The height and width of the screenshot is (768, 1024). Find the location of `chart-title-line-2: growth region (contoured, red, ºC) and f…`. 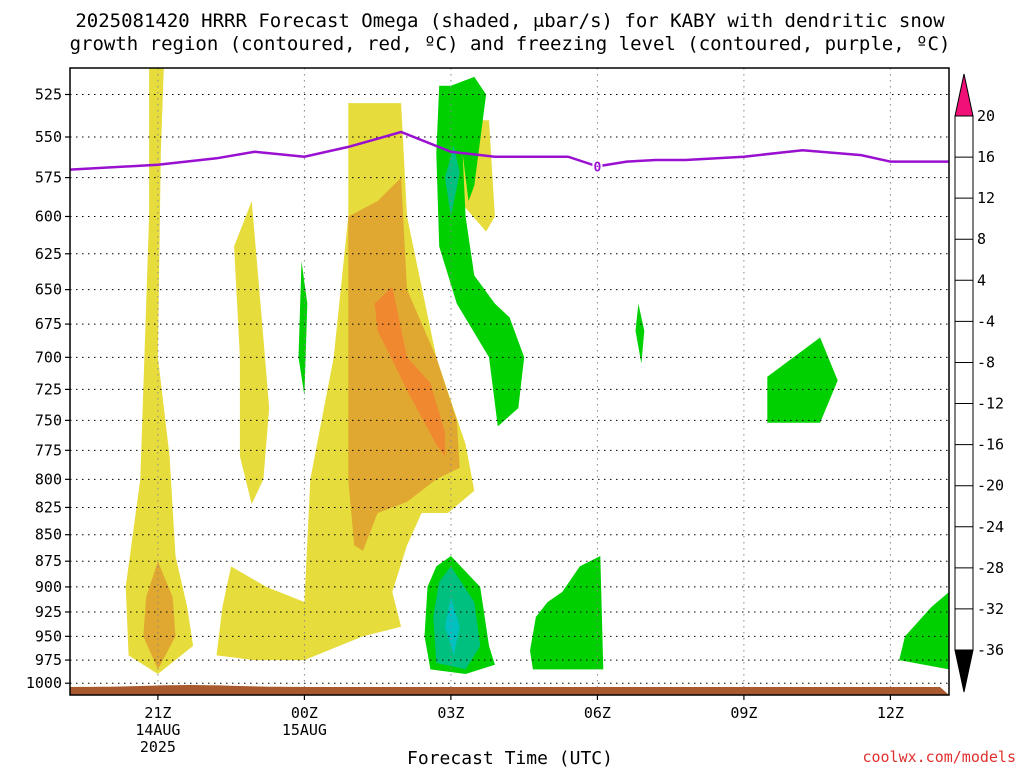

chart-title-line-2: growth region (contoured, red, ºC) and f… is located at coordinates (510, 44).